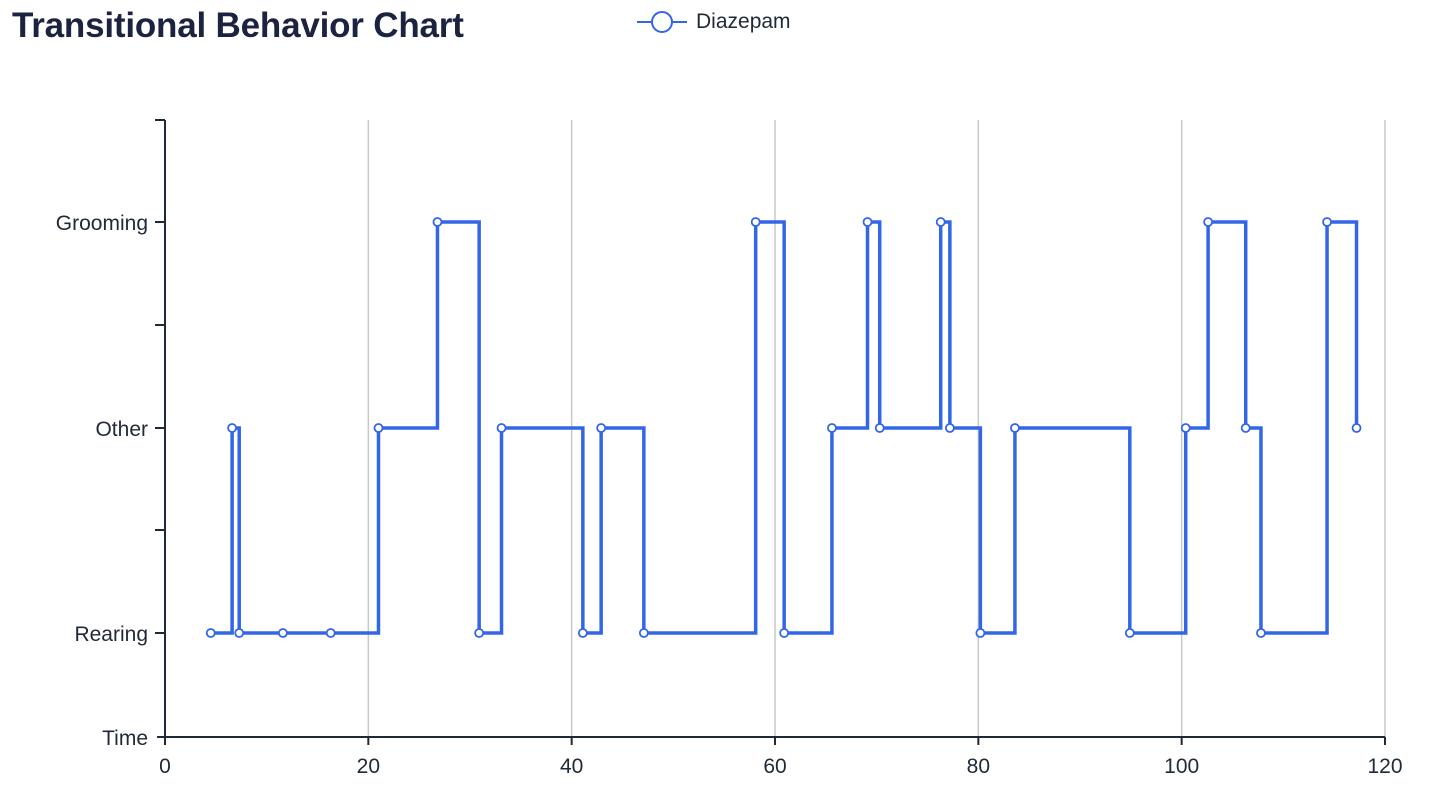 This screenshot has width=1442, height=800. What do you see at coordinates (165, 766) in the screenshot?
I see `x-tick-label: 0` at bounding box center [165, 766].